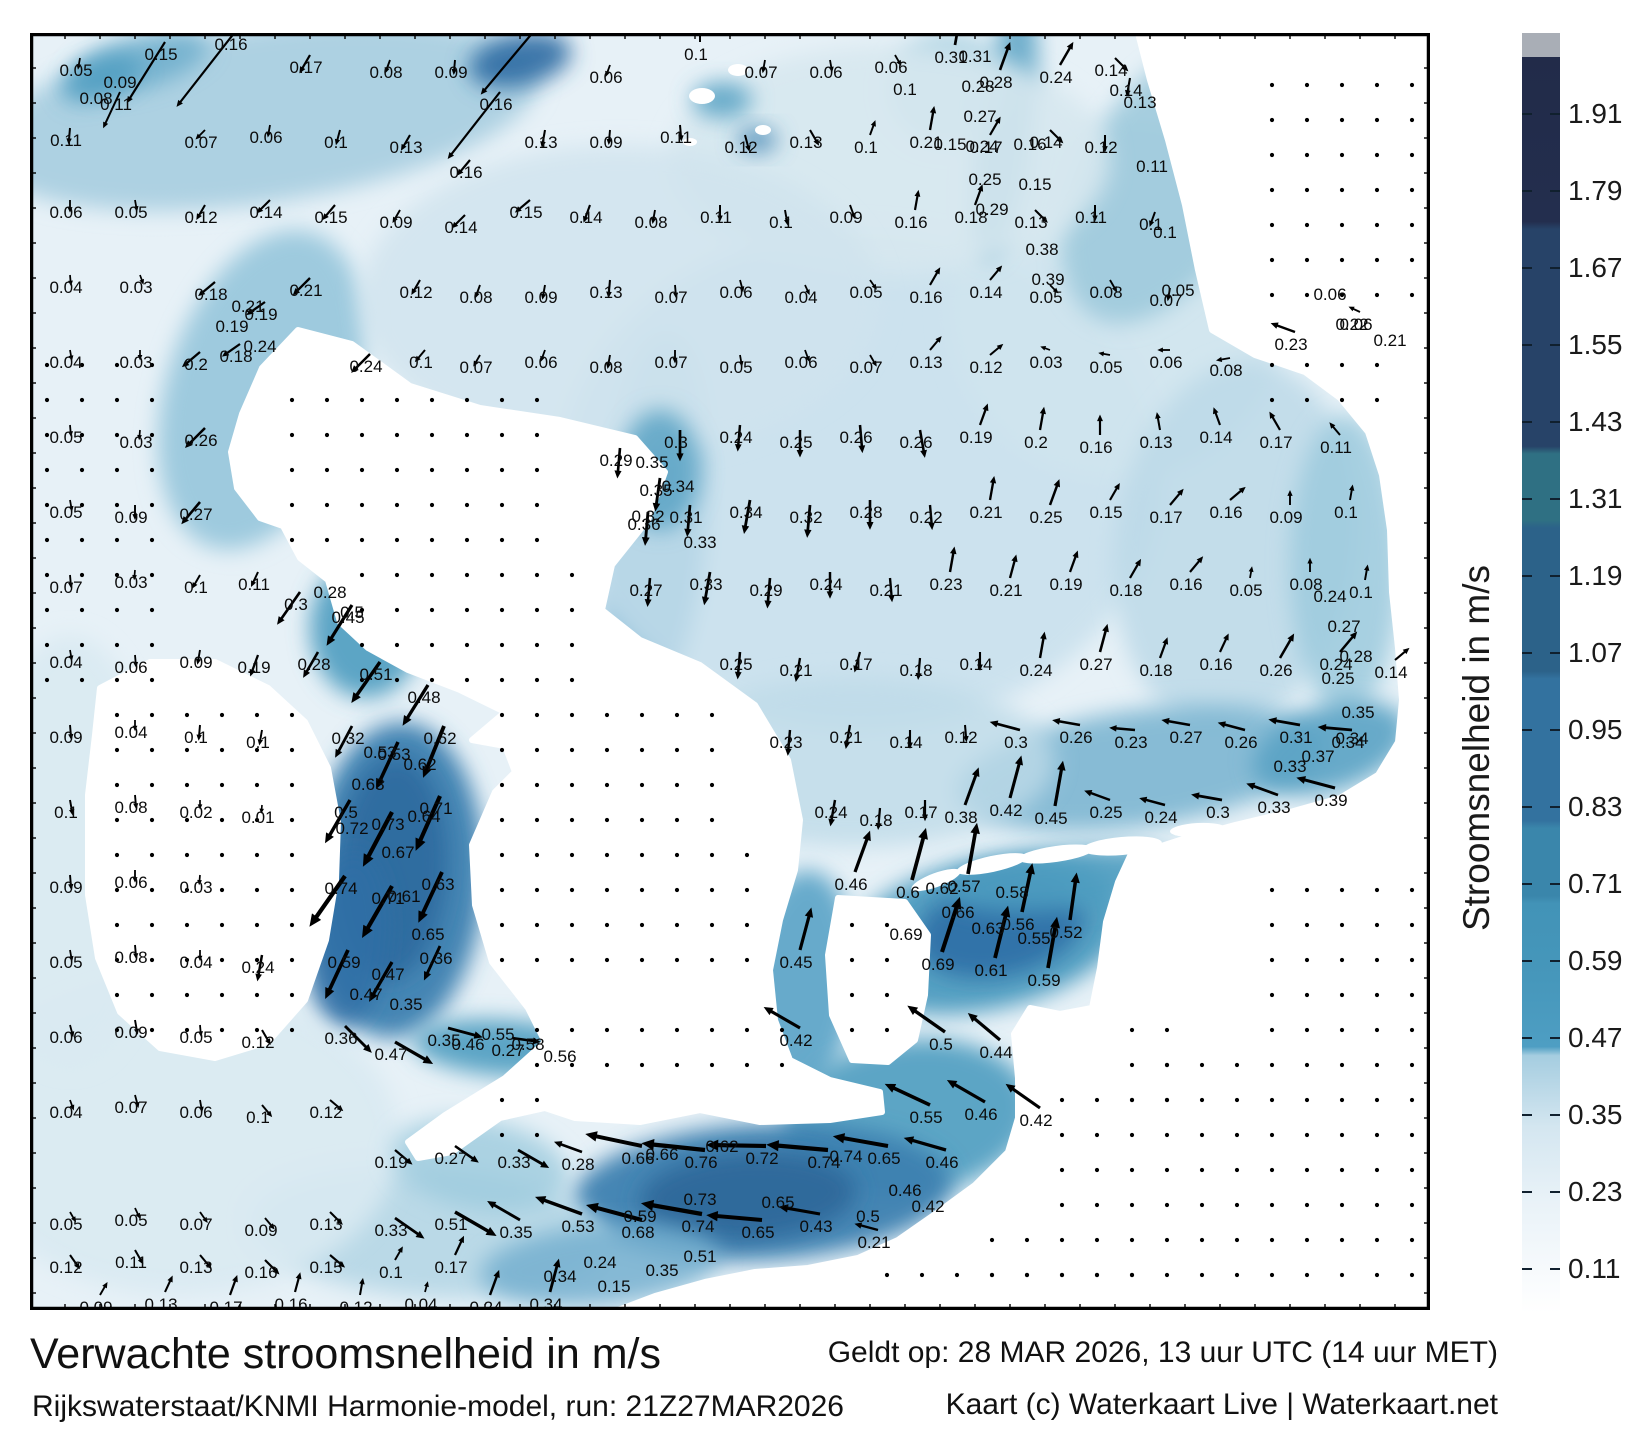 The width and height of the screenshot is (1650, 1450). I want to click on current-value: 0.1, so click(1361, 592).